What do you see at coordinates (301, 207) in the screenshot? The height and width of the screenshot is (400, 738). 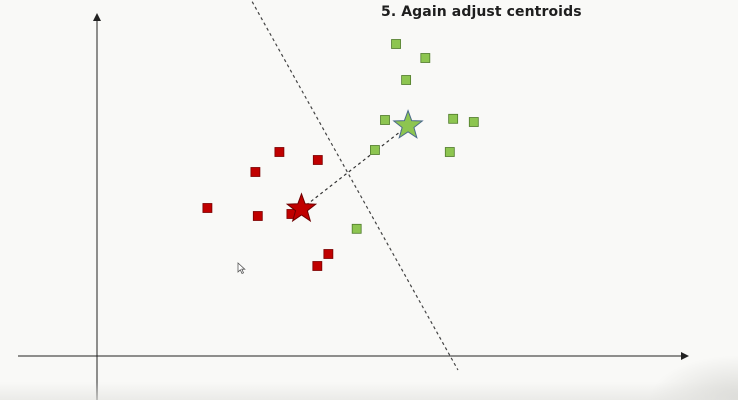 I see `red-centroid-star-icon` at bounding box center [301, 207].